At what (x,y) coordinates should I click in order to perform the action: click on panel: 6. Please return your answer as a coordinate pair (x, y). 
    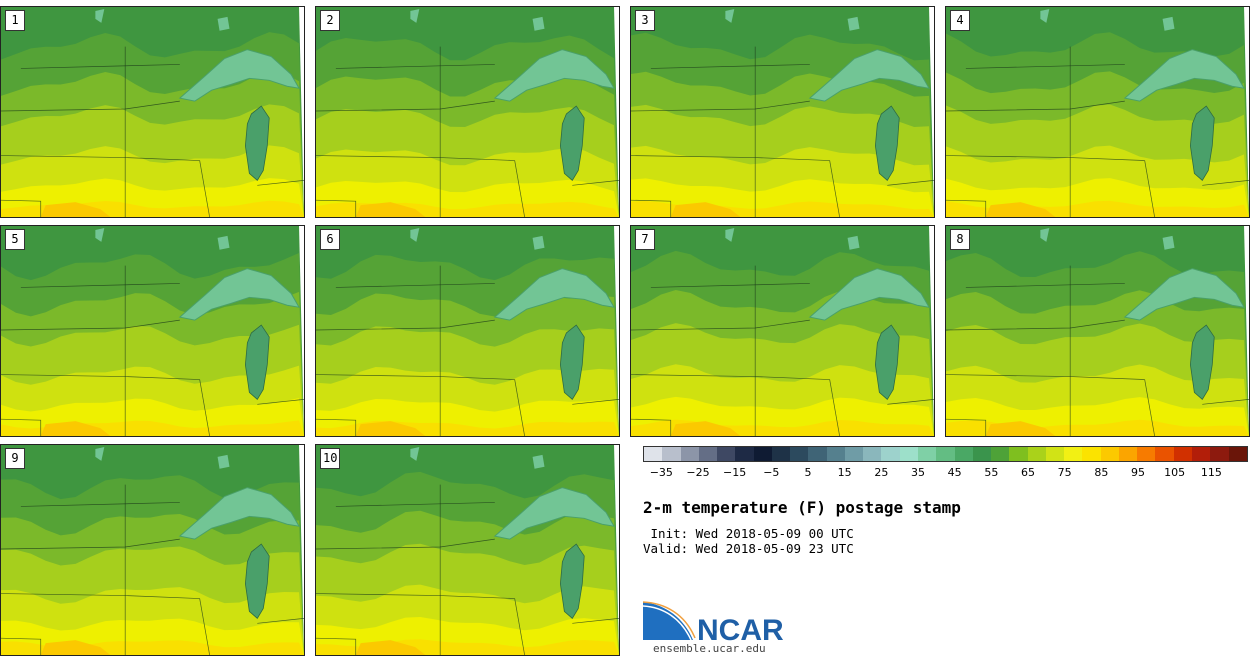
    Looking at the image, I should click on (467, 331).